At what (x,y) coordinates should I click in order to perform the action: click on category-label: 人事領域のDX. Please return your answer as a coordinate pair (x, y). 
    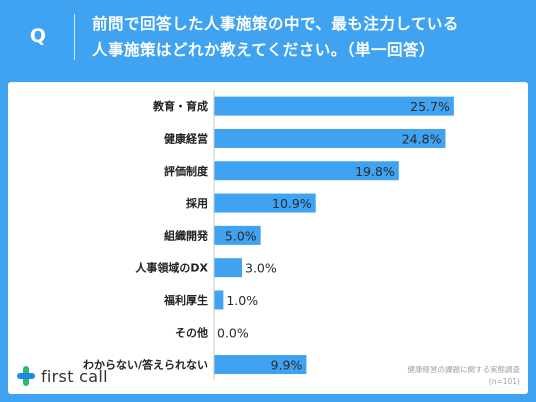
    Looking at the image, I should click on (171, 268).